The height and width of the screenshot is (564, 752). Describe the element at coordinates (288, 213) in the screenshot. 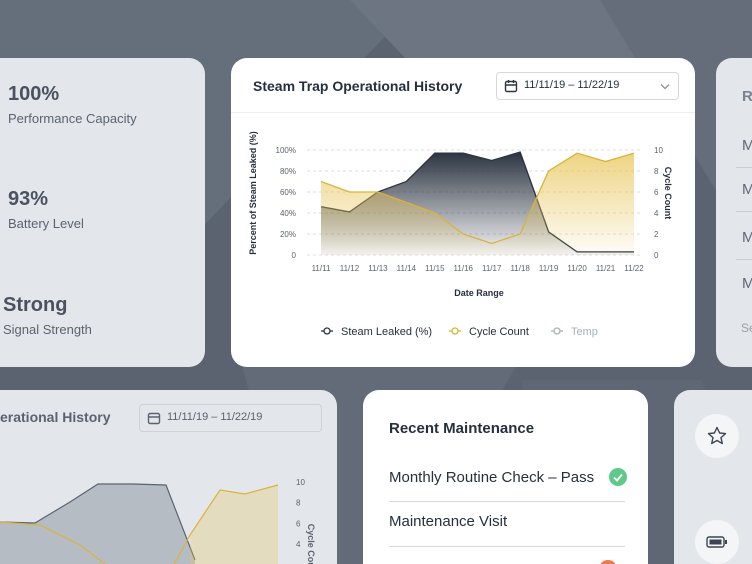

I see `y-tick-label: 40%` at that location.